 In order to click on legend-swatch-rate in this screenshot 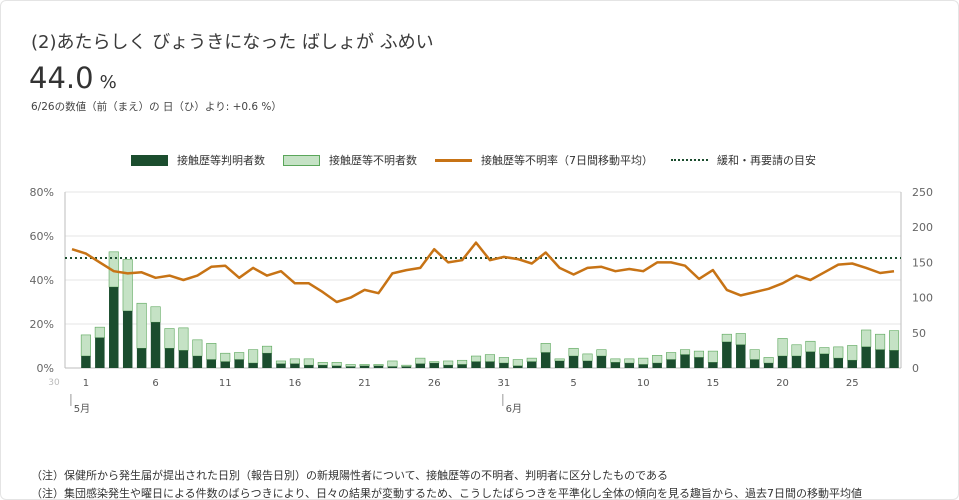, I will do `click(453, 160)`.